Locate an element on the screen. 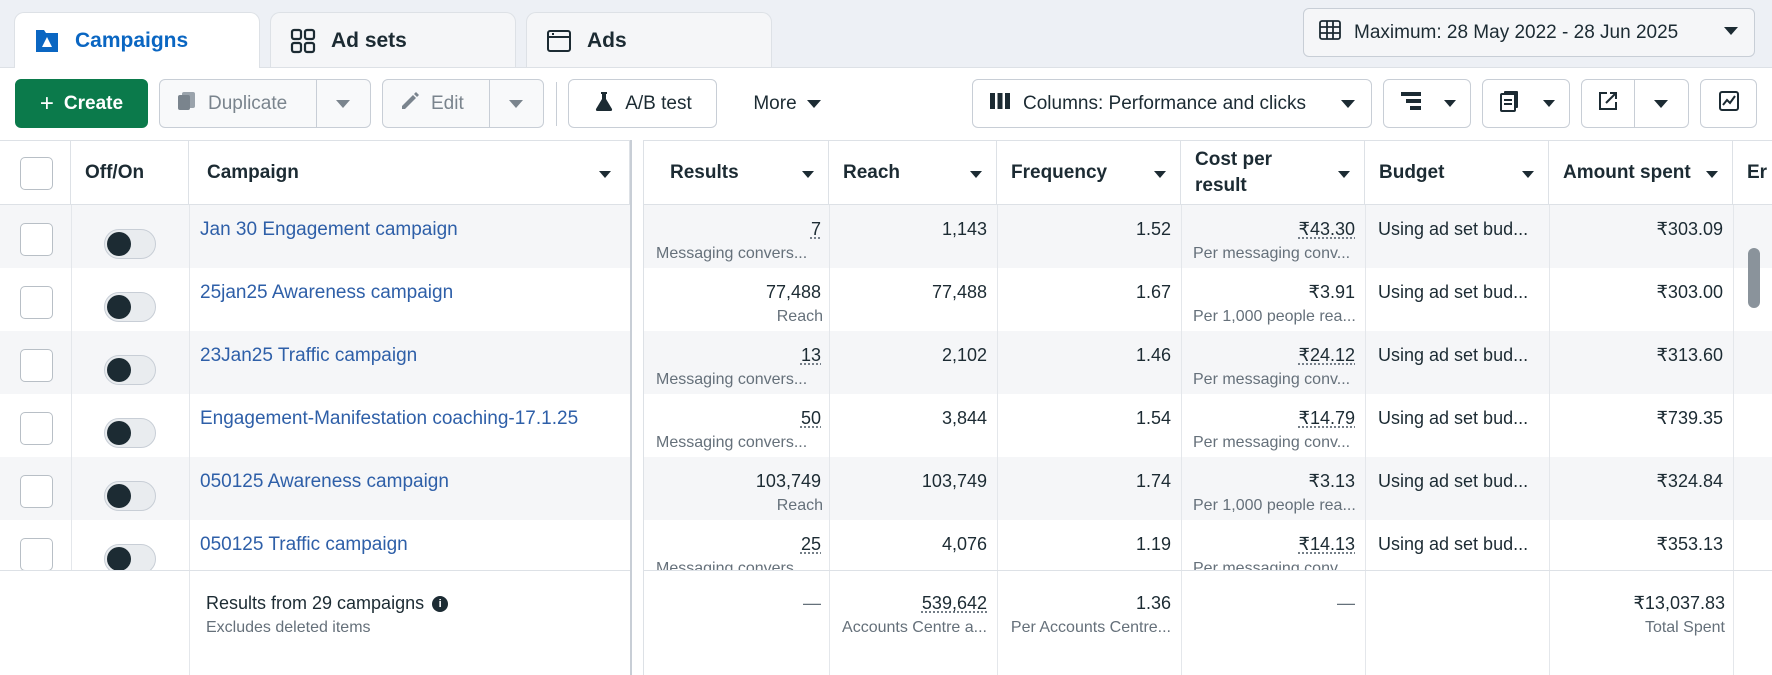 This screenshot has height=675, width=1772. tab-label: Ads is located at coordinates (607, 40).